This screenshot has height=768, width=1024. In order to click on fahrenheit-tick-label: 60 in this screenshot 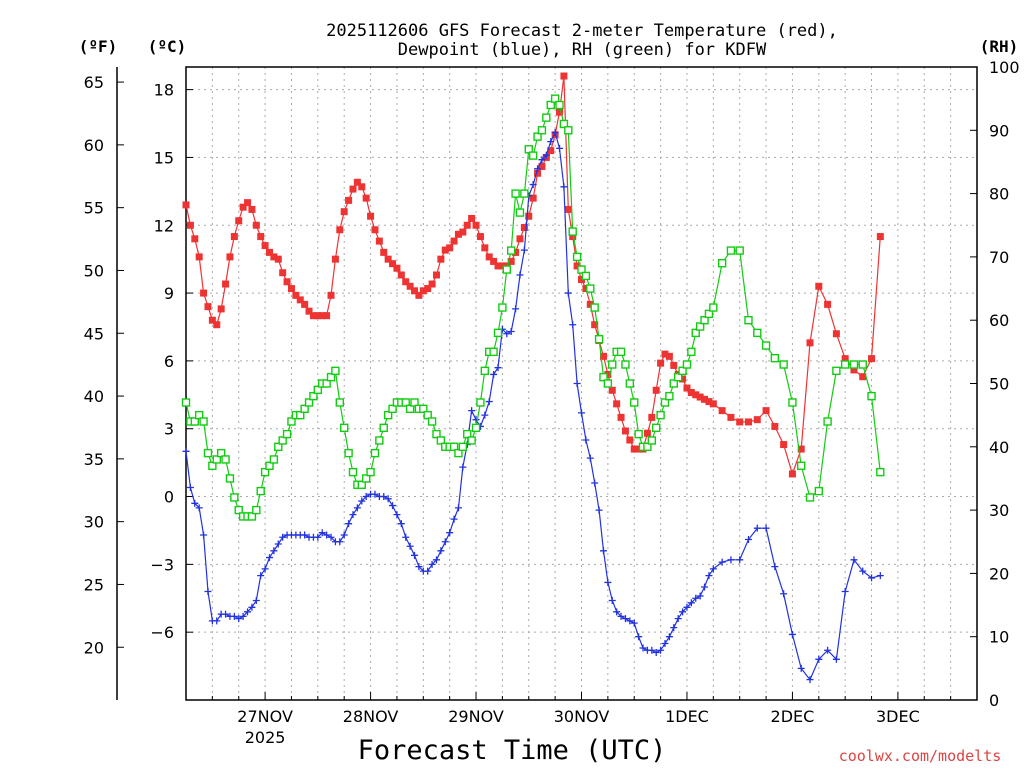, I will do `click(94, 145)`.